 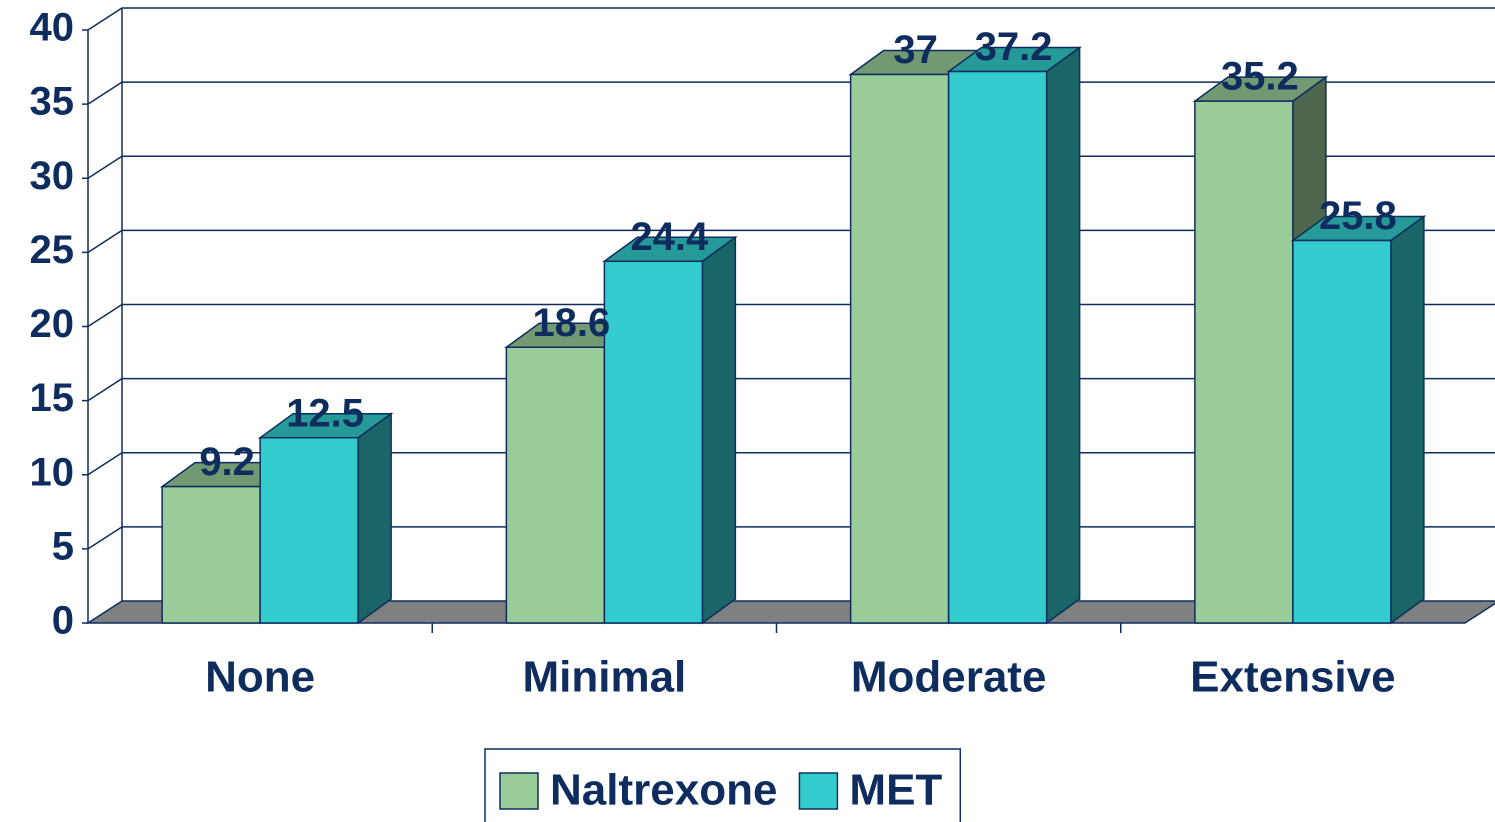 I want to click on y-tick-label: 40, so click(x=52, y=28).